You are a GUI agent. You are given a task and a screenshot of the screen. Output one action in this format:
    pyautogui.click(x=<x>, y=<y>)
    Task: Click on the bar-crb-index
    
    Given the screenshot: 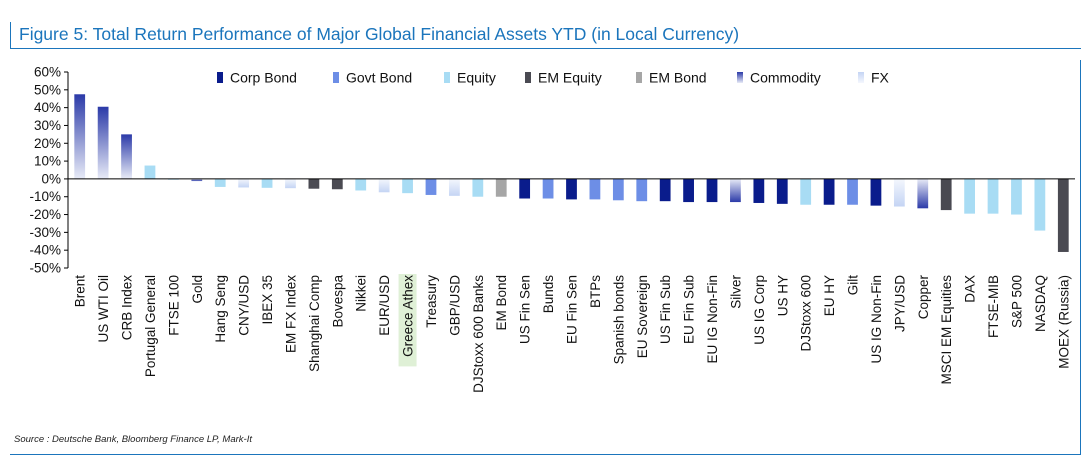 What is the action you would take?
    pyautogui.click(x=126, y=156)
    